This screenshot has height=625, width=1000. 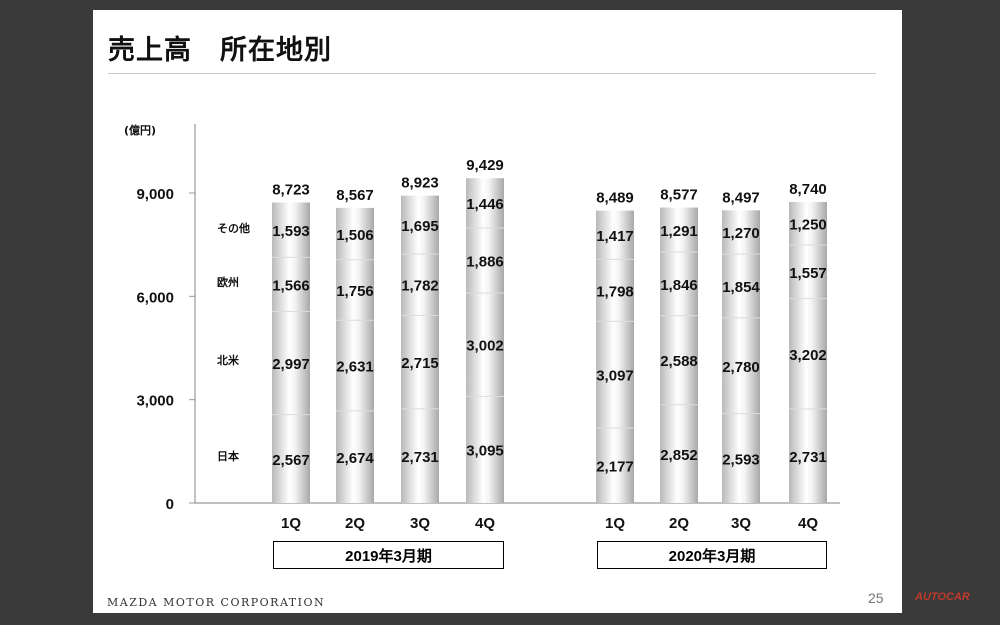 I want to click on total-label: 8,740, so click(x=808, y=189).